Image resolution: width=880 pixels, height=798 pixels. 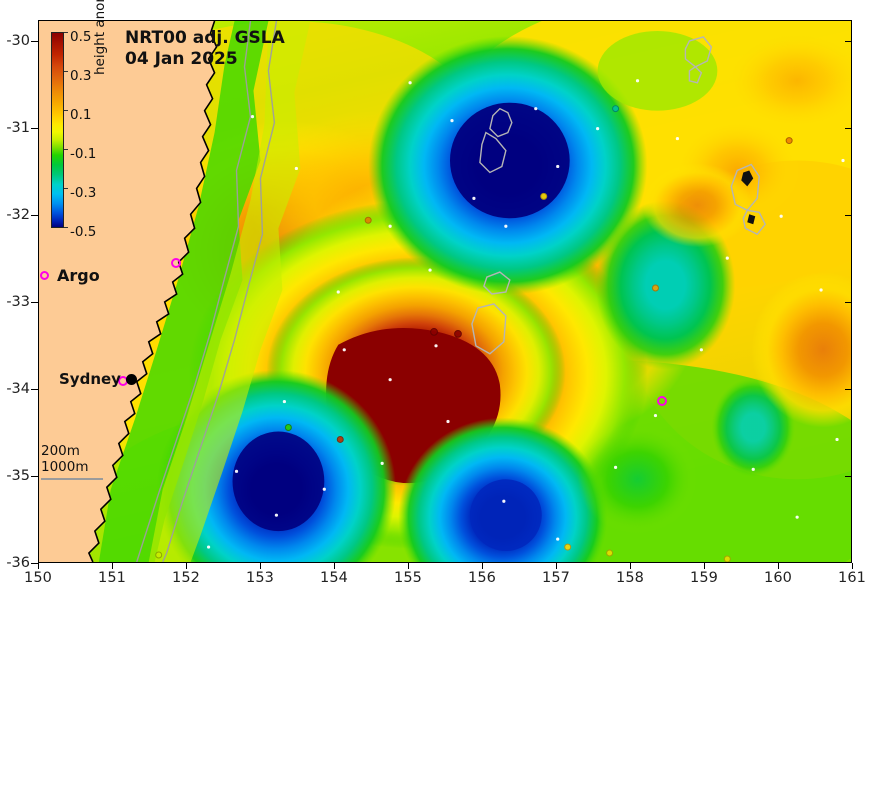 I want to click on x-axis-label-11: 161, so click(x=852, y=578).